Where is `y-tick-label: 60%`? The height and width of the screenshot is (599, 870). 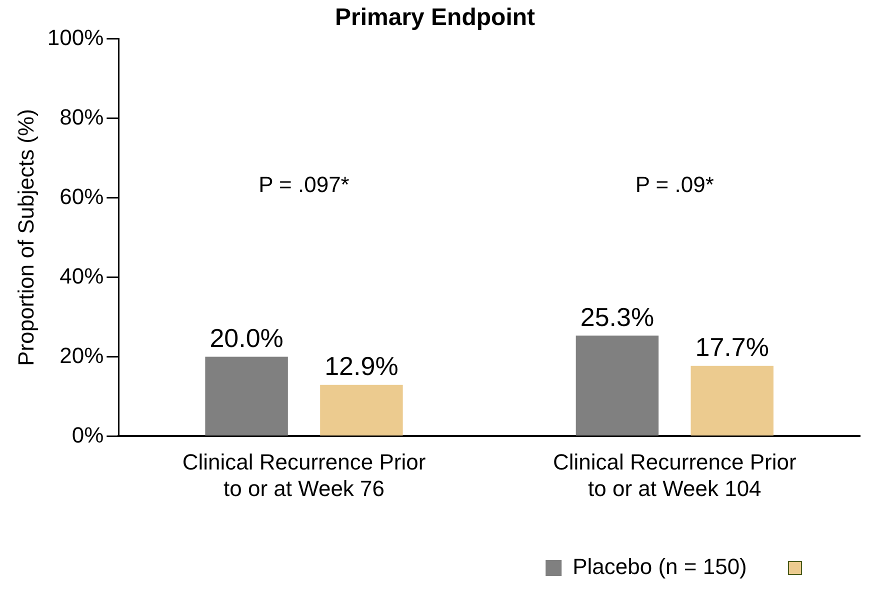
y-tick-label: 60% is located at coordinates (82, 196).